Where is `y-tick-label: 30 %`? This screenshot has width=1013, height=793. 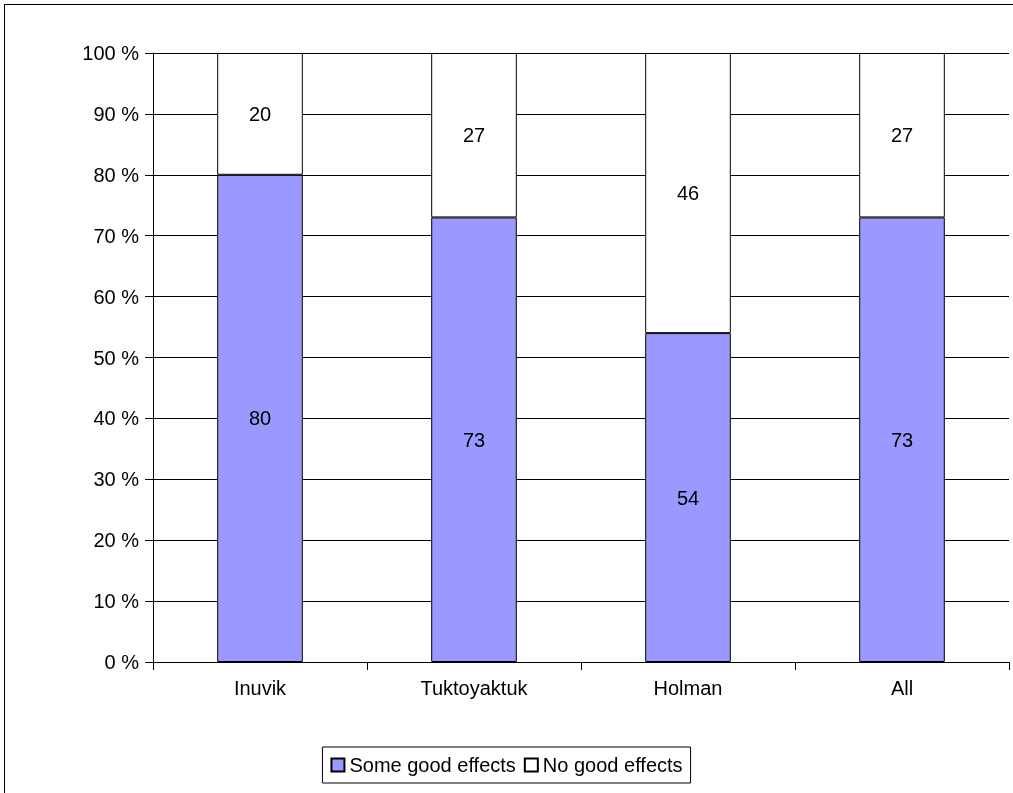 y-tick-label: 30 % is located at coordinates (116, 479).